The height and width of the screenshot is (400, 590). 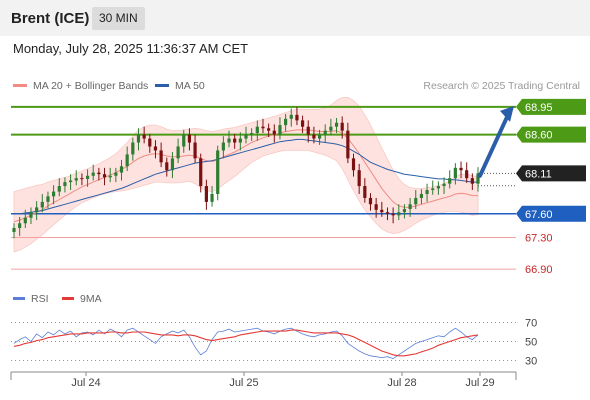 I want to click on rsi-9ma-line, so click(x=246, y=343).